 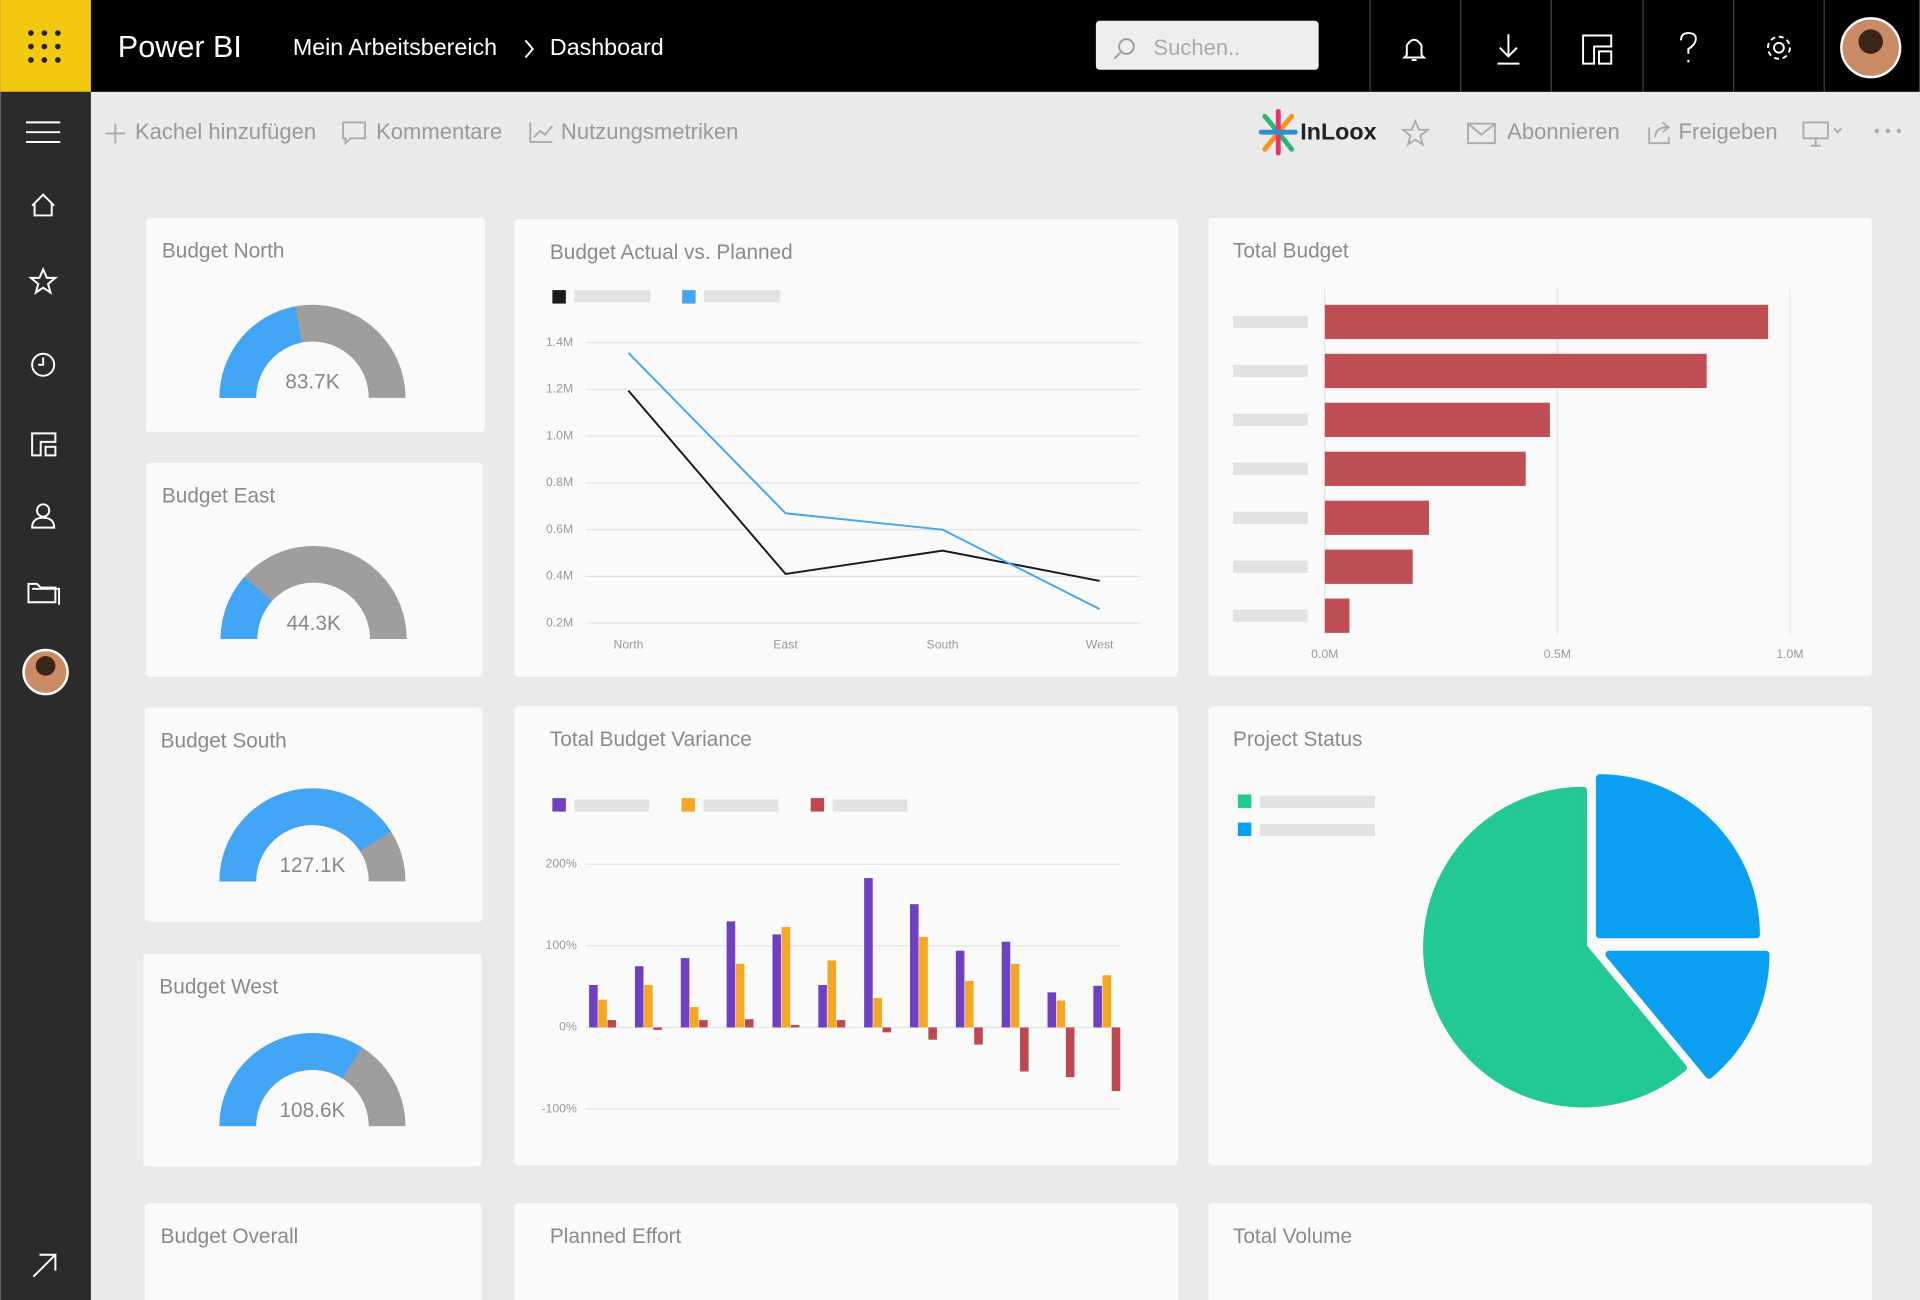 What do you see at coordinates (1563, 131) in the screenshot?
I see `toolbar-action: Abonnieren` at bounding box center [1563, 131].